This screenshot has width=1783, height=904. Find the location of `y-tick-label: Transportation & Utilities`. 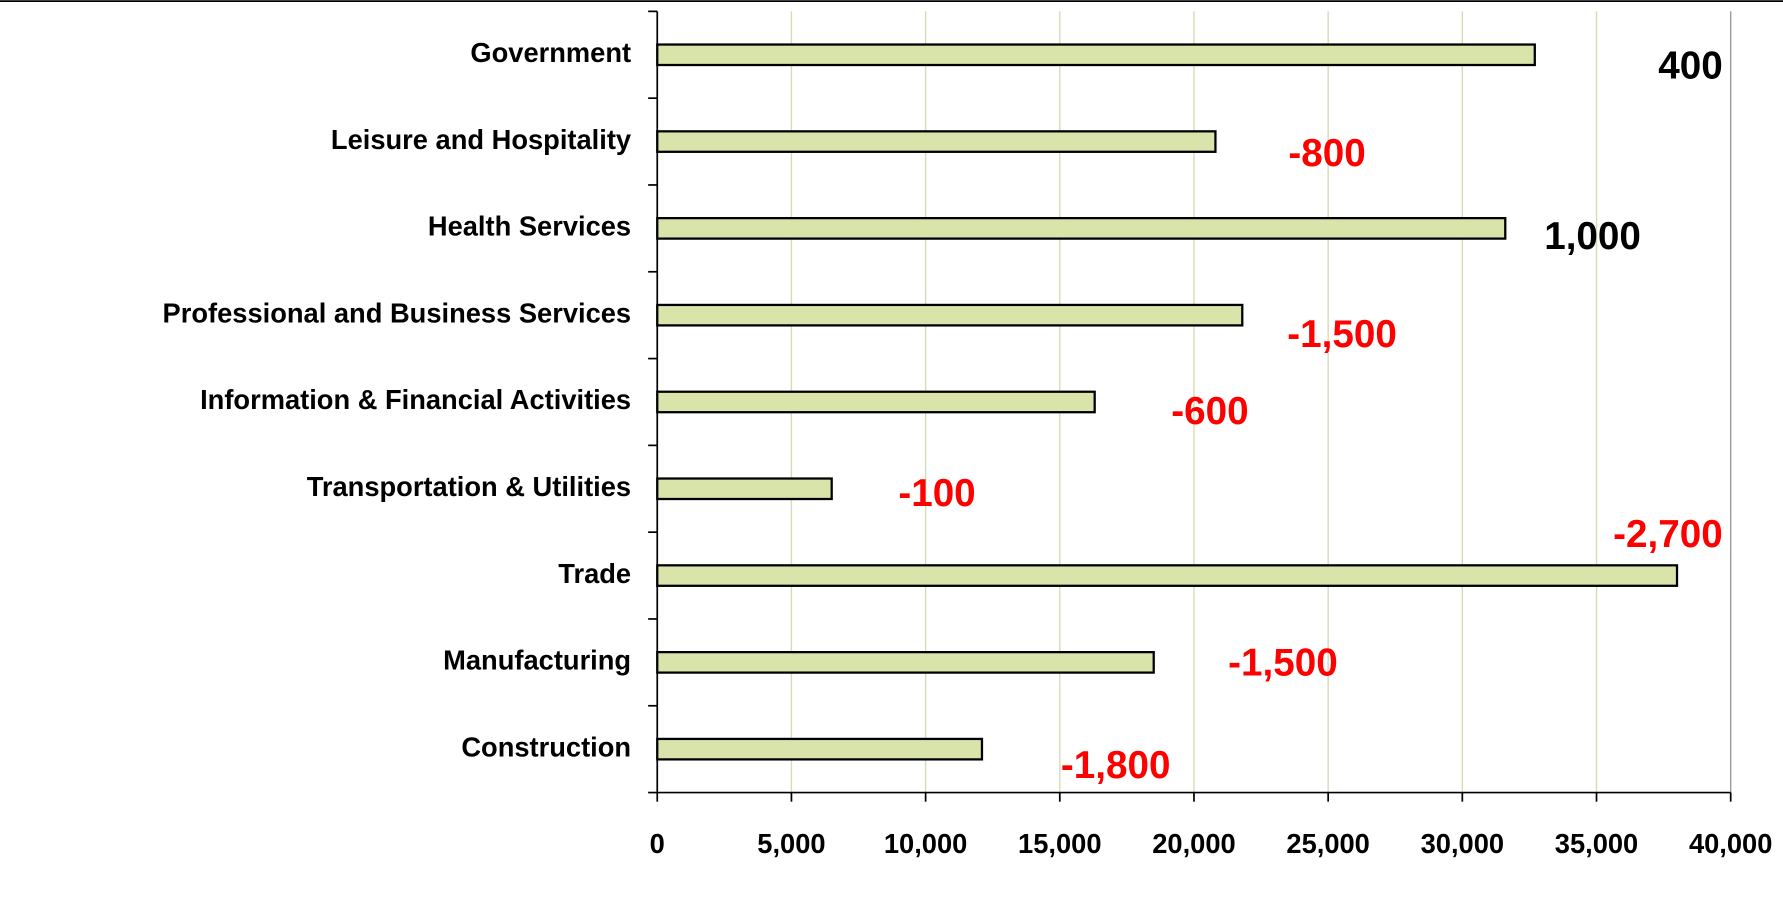

y-tick-label: Transportation & Utilities is located at coordinates (469, 486).